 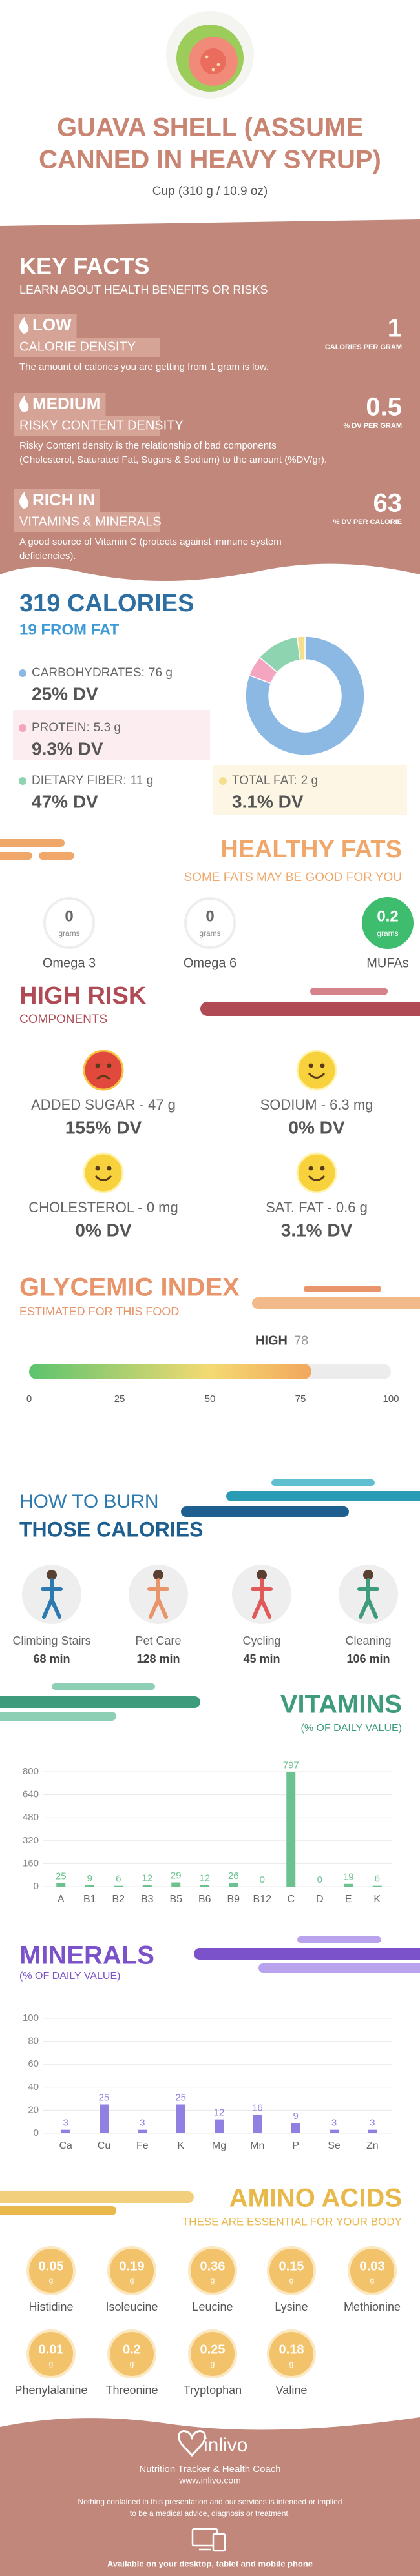 What do you see at coordinates (319, 1879) in the screenshot?
I see `value-label: 0` at bounding box center [319, 1879].